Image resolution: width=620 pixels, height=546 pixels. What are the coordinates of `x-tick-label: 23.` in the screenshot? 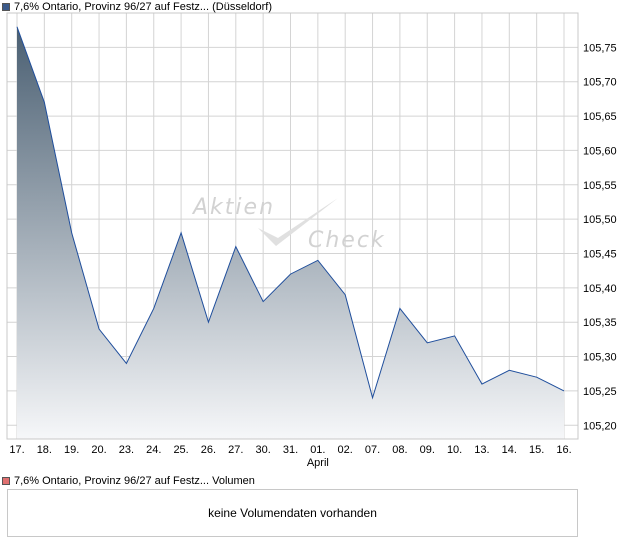 It's located at (126, 450).